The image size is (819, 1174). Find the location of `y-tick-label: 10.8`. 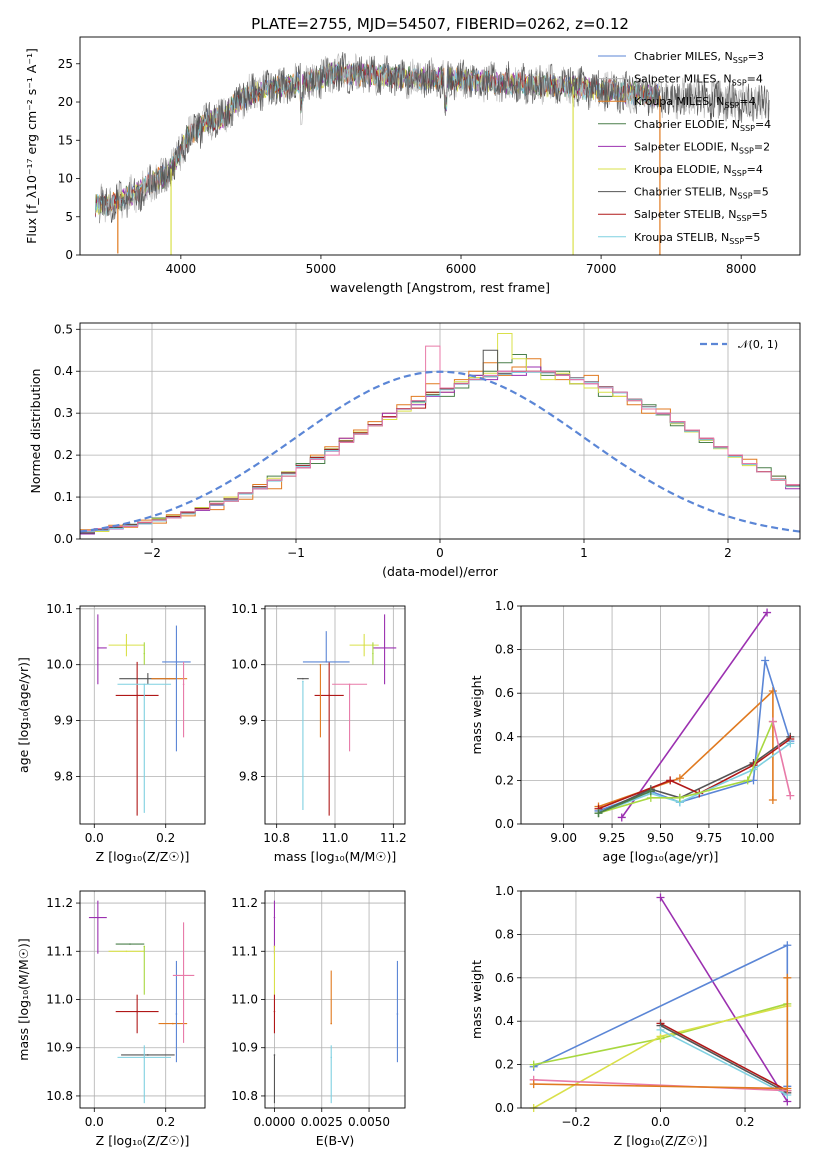

y-tick-label: 10.8 is located at coordinates (59, 1096).